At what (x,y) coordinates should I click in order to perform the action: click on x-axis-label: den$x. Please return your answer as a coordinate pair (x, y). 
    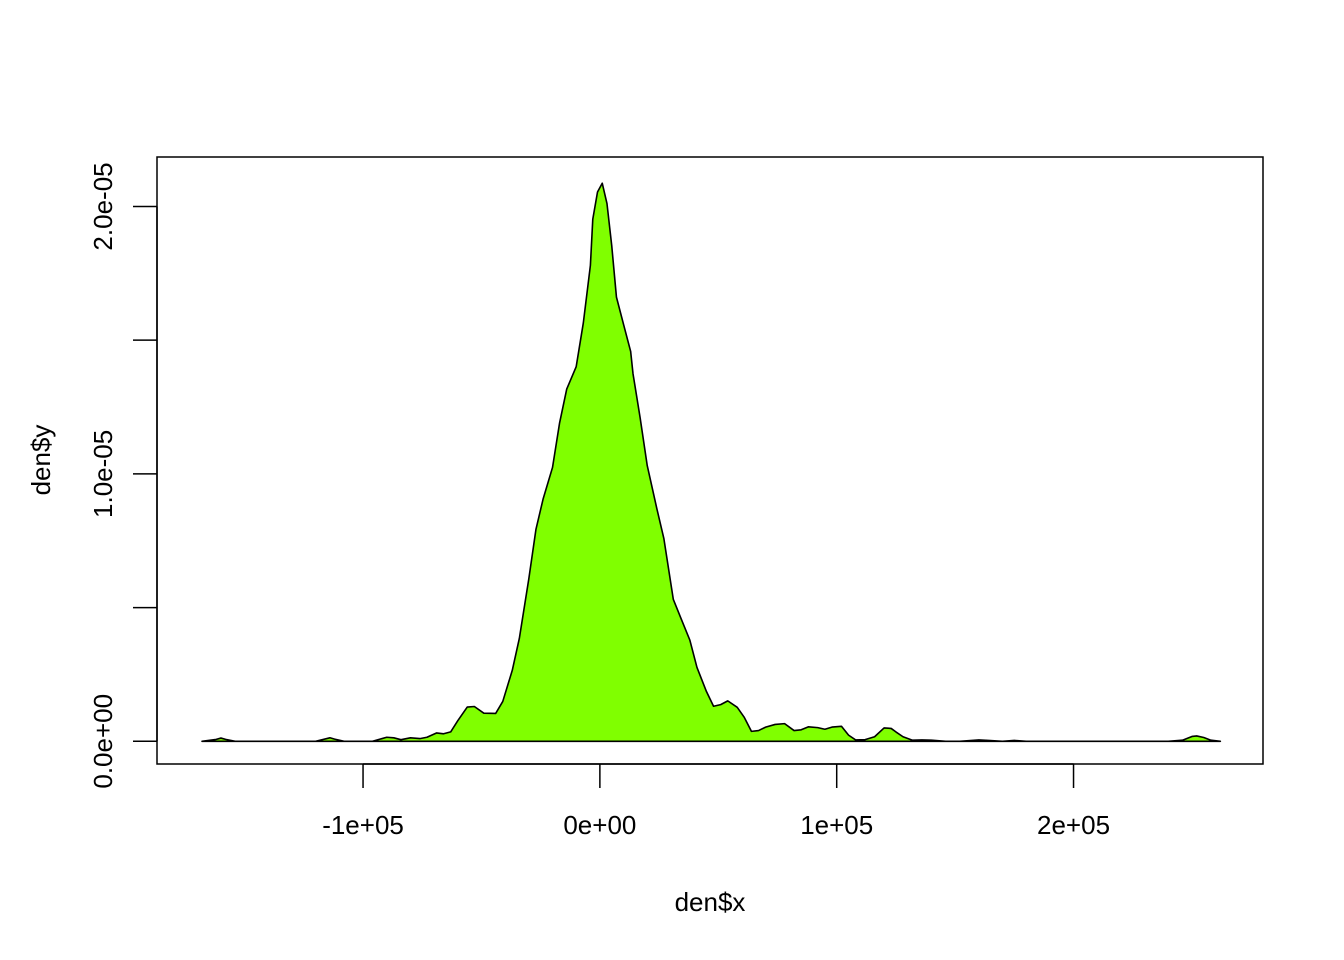
    Looking at the image, I should click on (710, 902).